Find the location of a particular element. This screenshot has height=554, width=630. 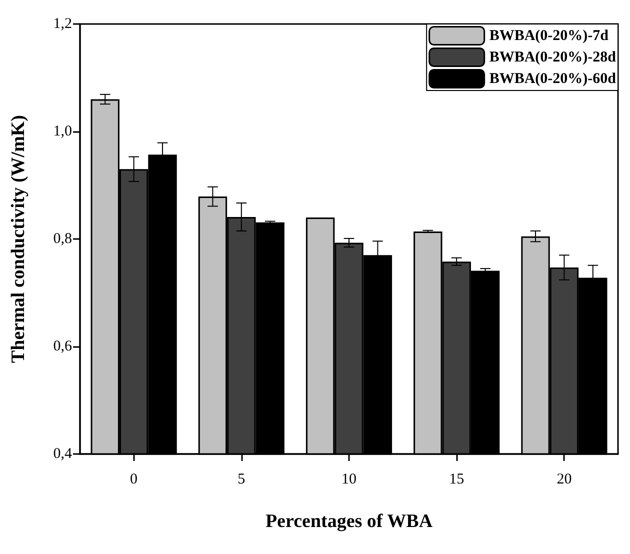

y-tick-label: 0,6 is located at coordinates (62, 346).